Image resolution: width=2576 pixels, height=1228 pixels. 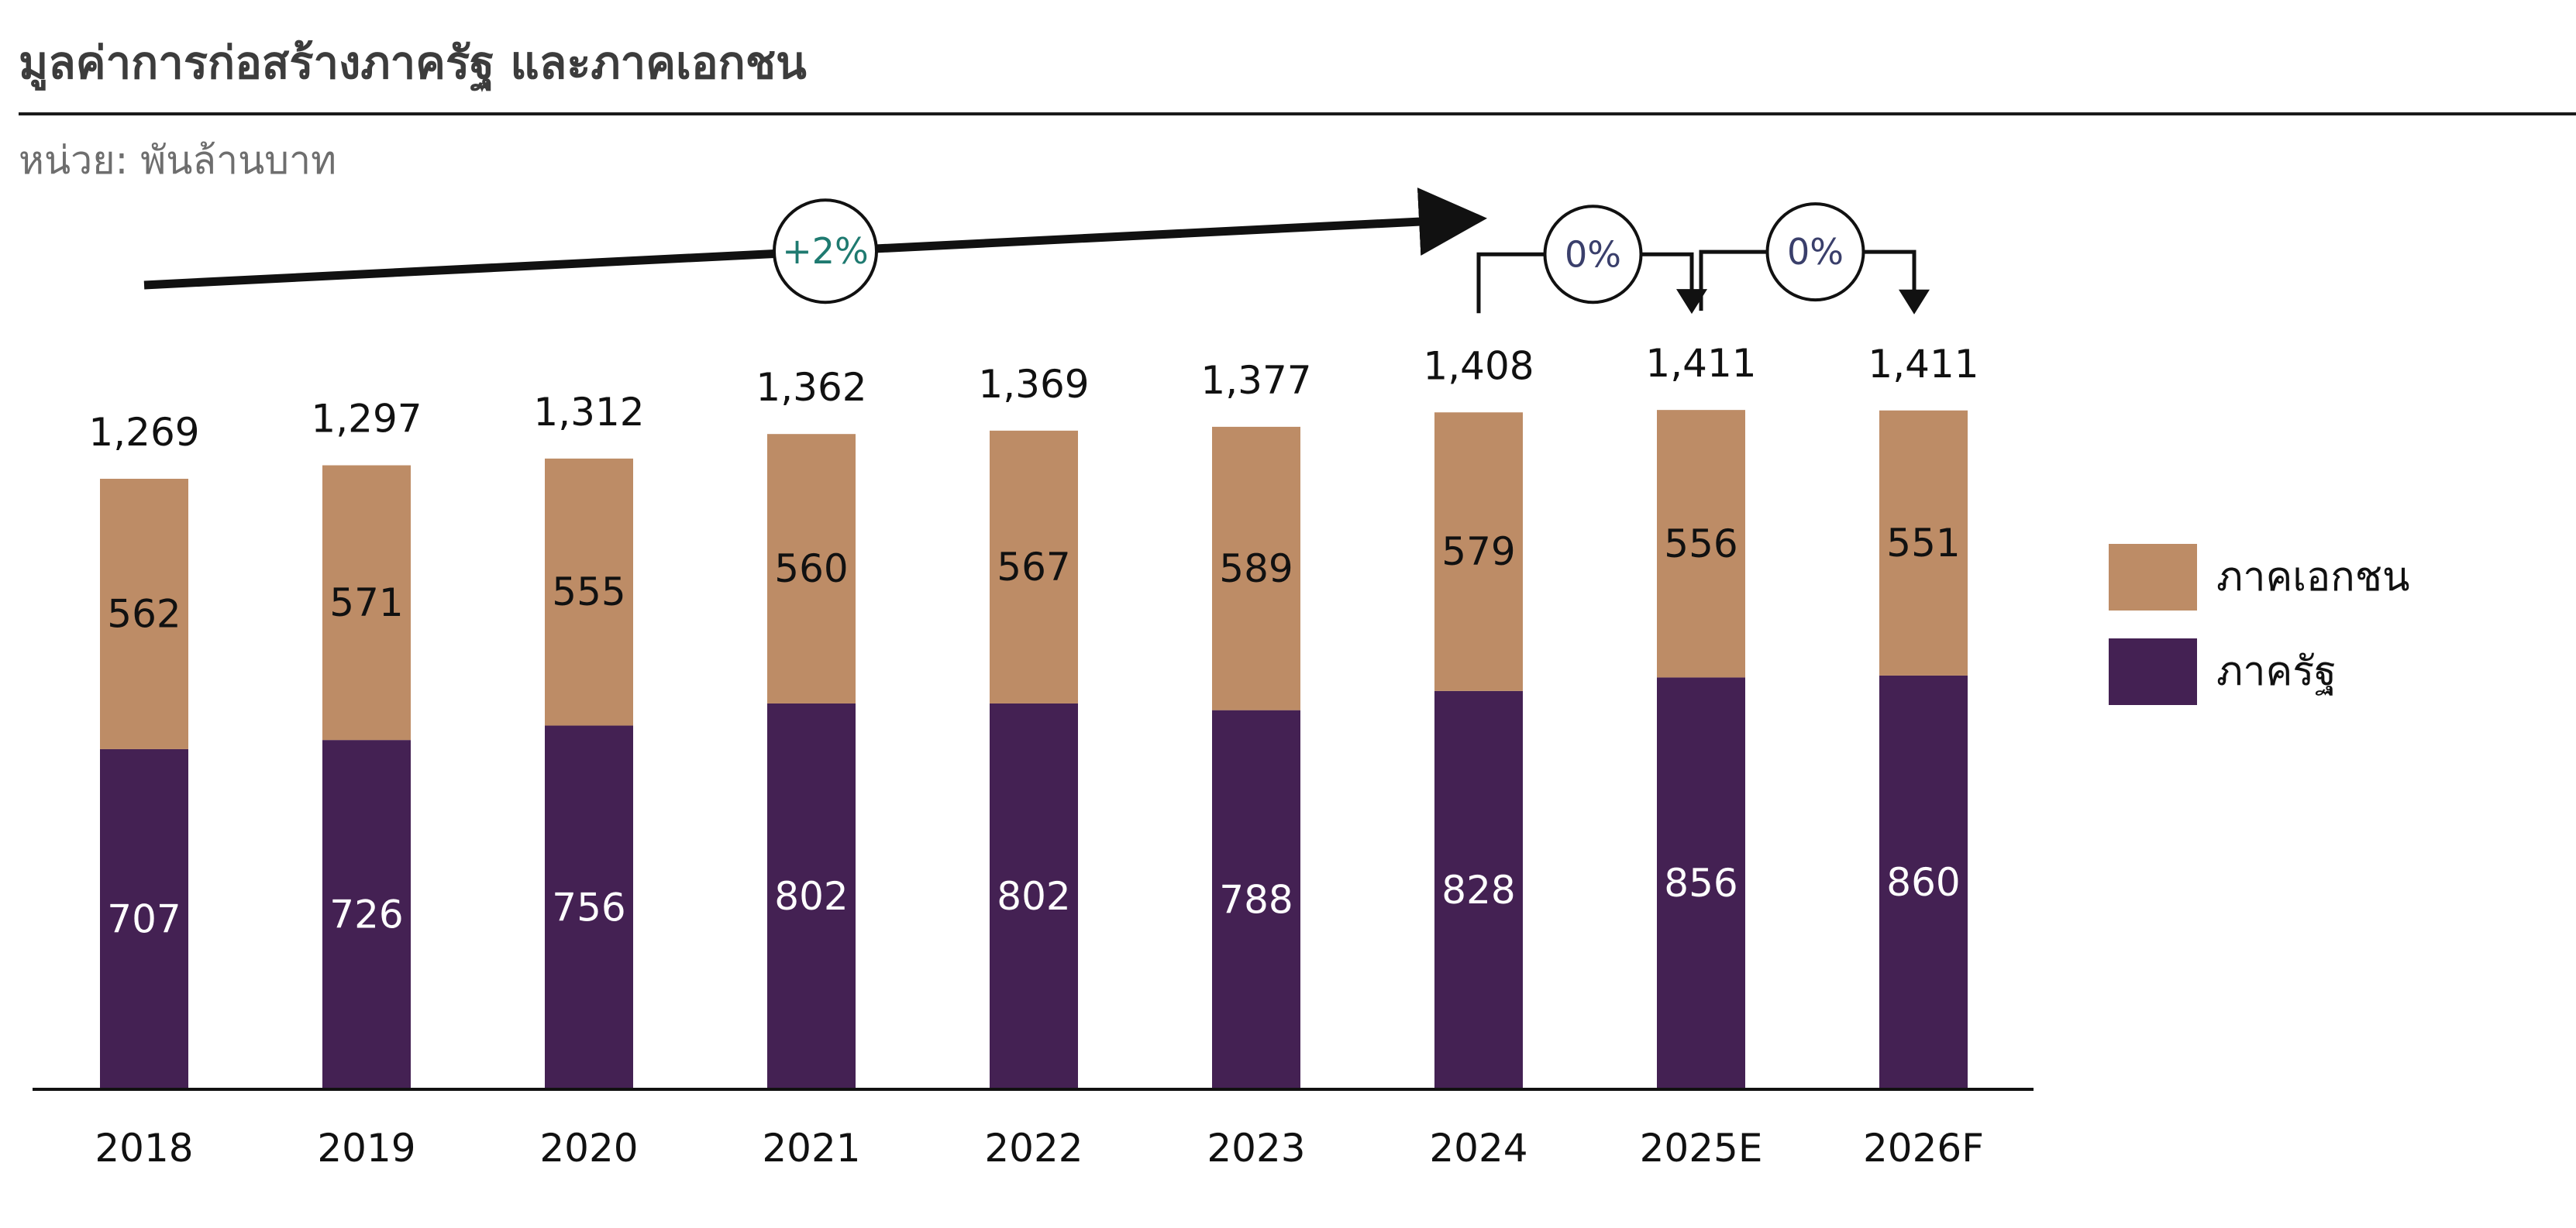 I want to click on value-private-2020: 555, so click(x=588, y=591).